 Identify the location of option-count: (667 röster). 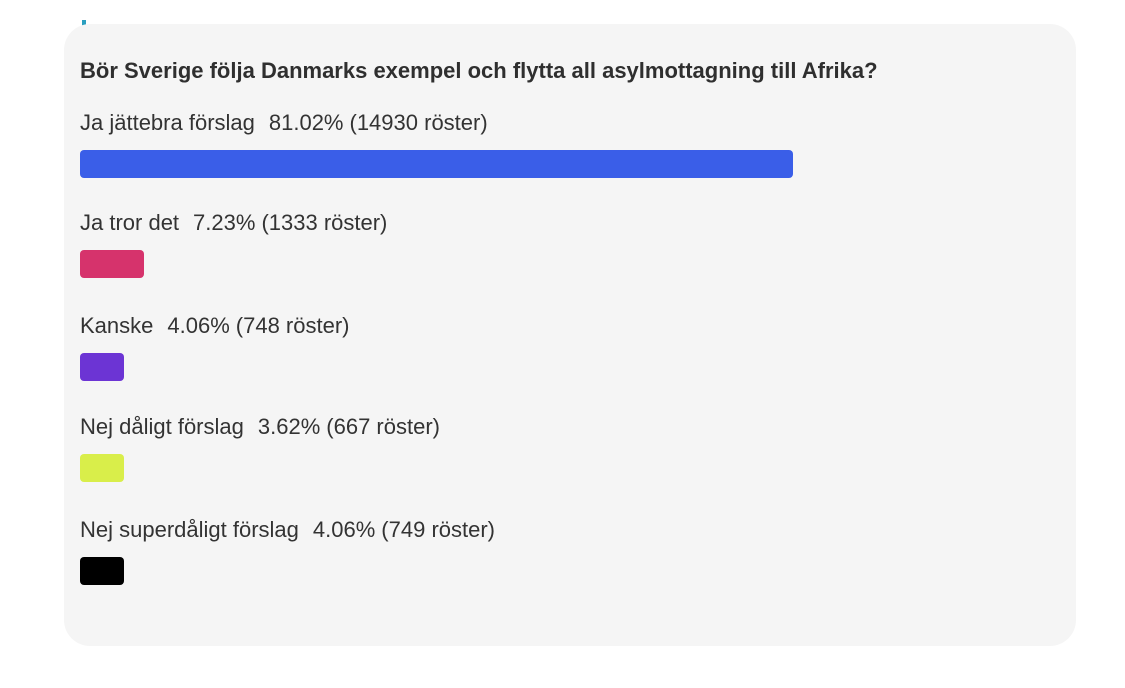
(383, 426).